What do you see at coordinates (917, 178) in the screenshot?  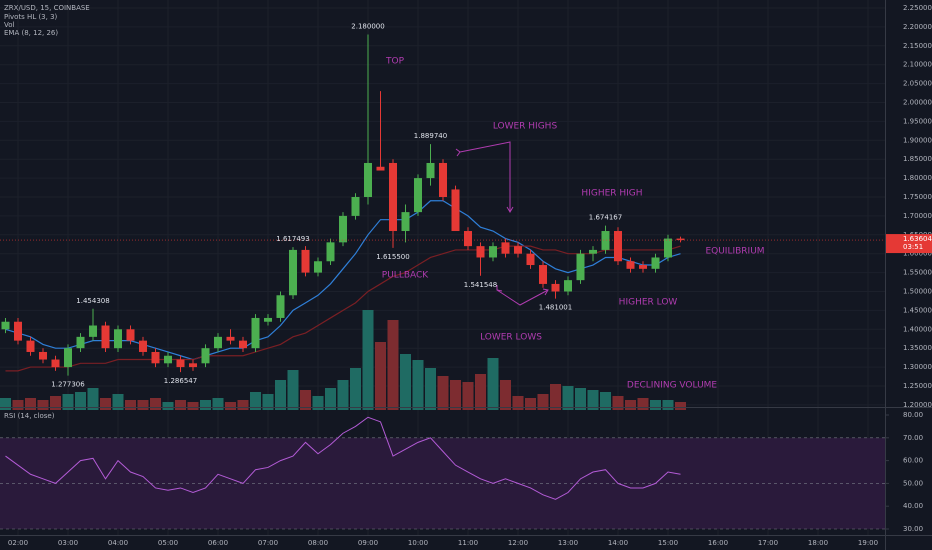 I see `y-tick-label: 1.800000` at bounding box center [917, 178].